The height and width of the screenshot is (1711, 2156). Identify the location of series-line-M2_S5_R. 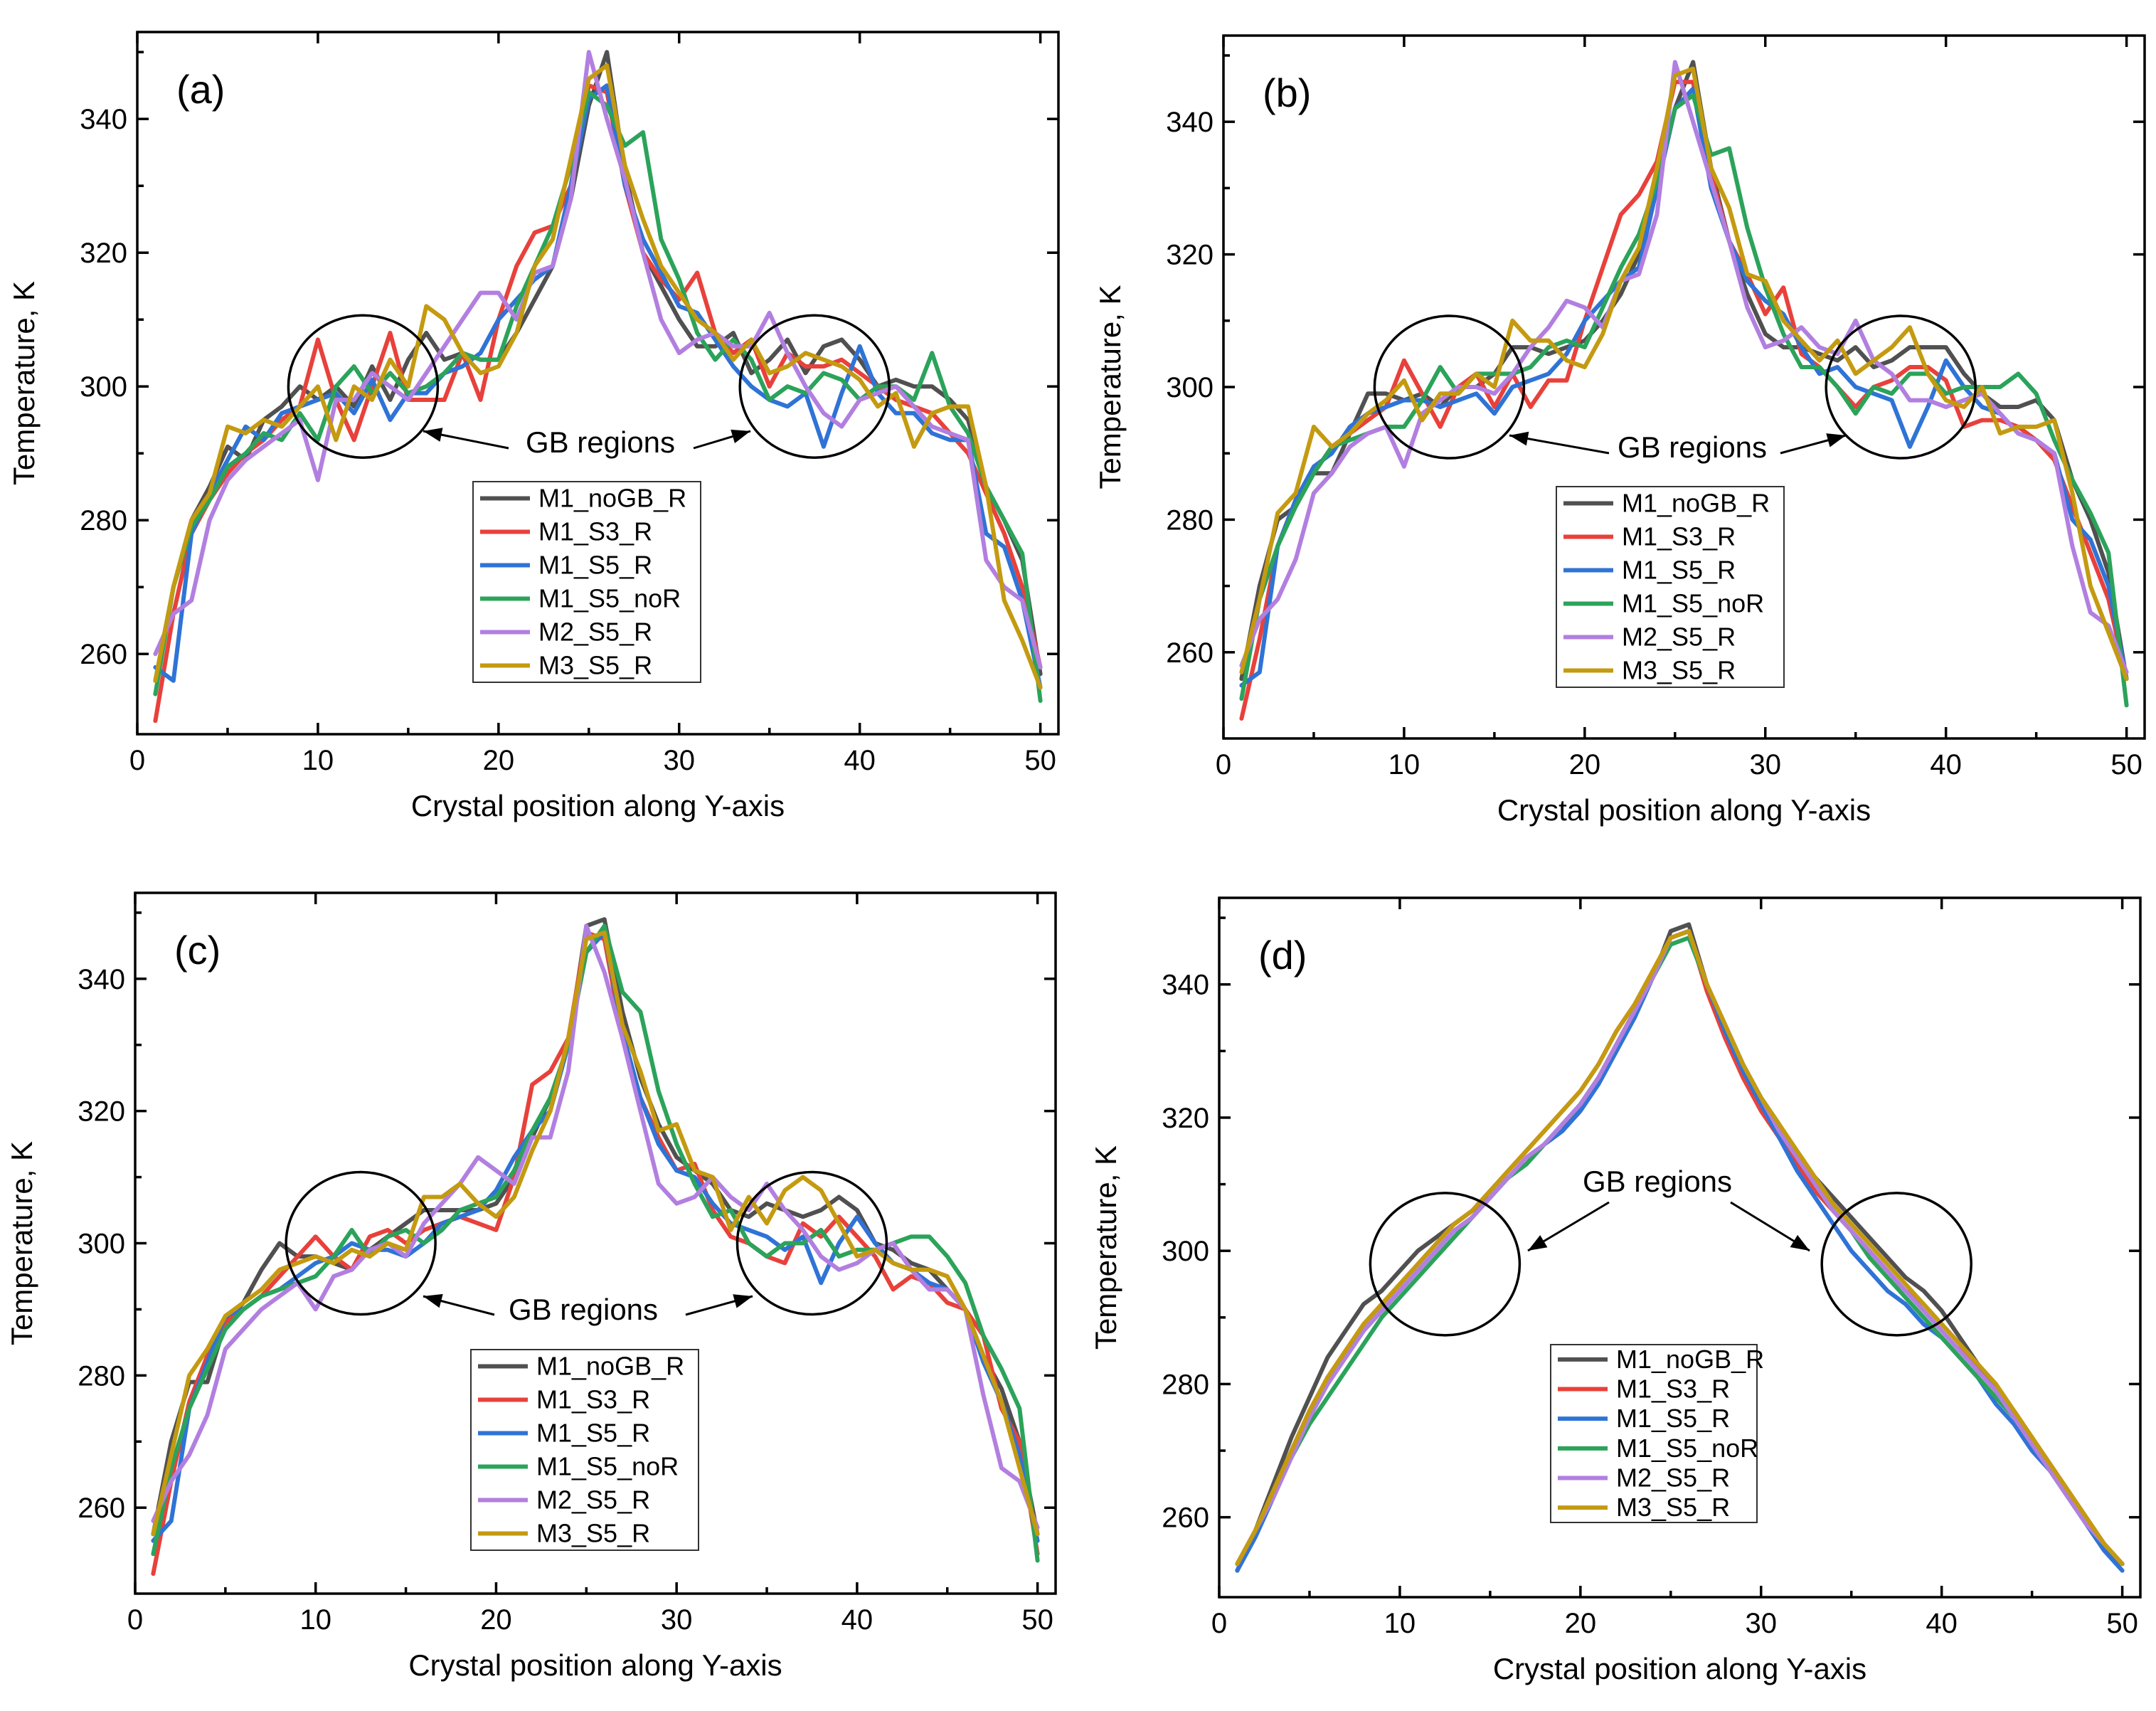
(1684, 367).